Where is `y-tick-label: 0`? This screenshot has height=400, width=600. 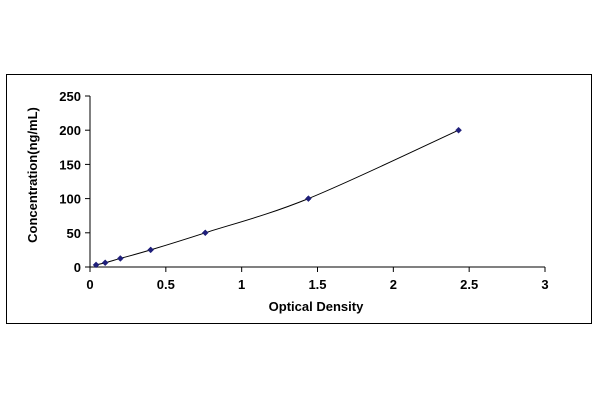 y-tick-label: 0 is located at coordinates (77, 267).